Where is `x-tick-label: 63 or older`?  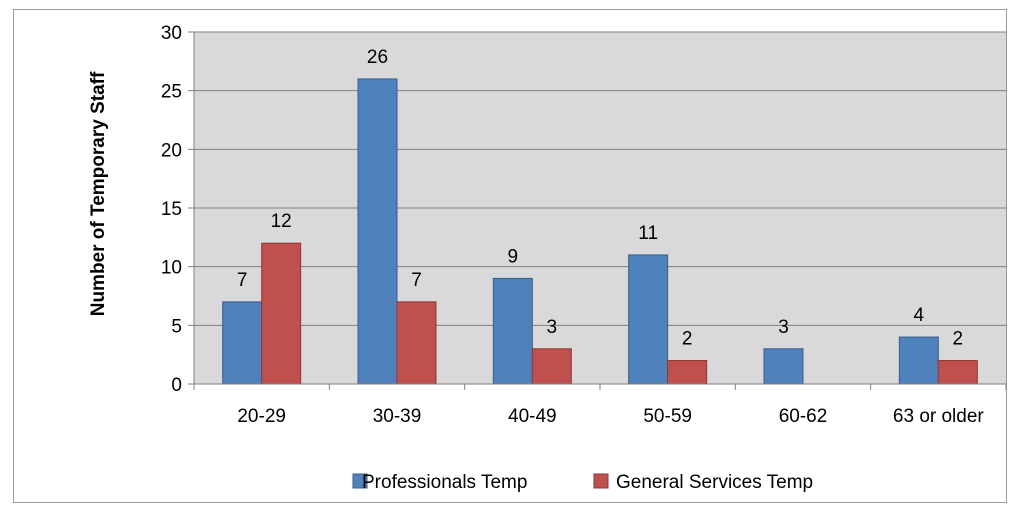
x-tick-label: 63 or older is located at coordinates (939, 416).